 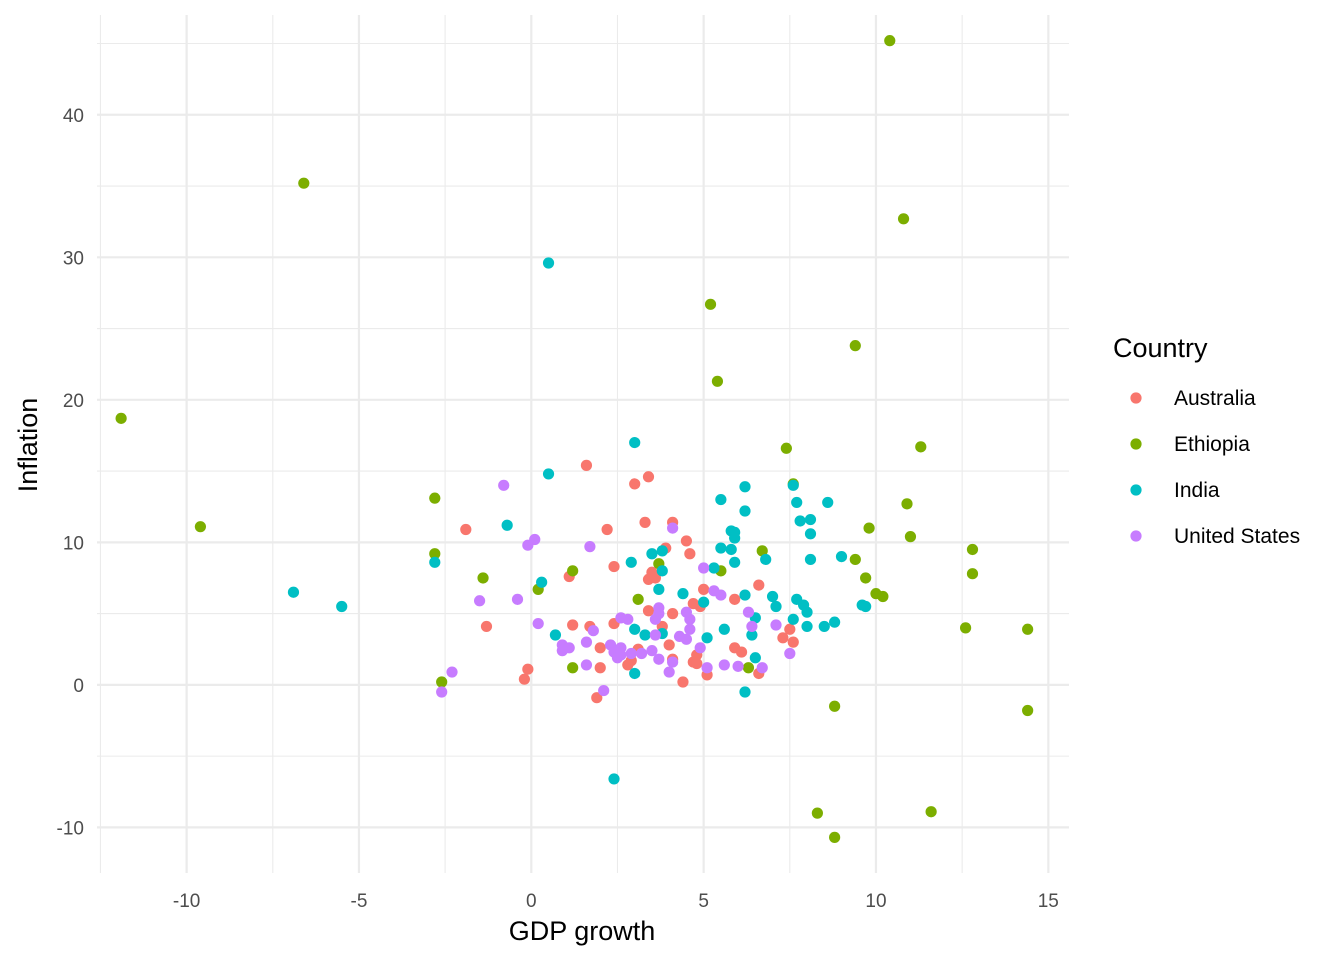 What do you see at coordinates (1048, 901) in the screenshot?
I see `x-tick-label: 15` at bounding box center [1048, 901].